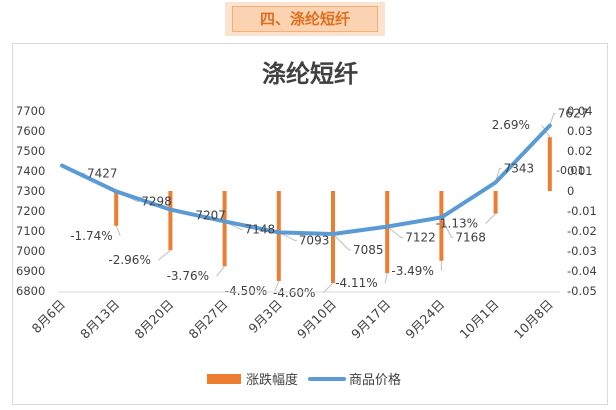 The image size is (616, 410). I want to click on y-left-tick-label: 7400, so click(30, 171).